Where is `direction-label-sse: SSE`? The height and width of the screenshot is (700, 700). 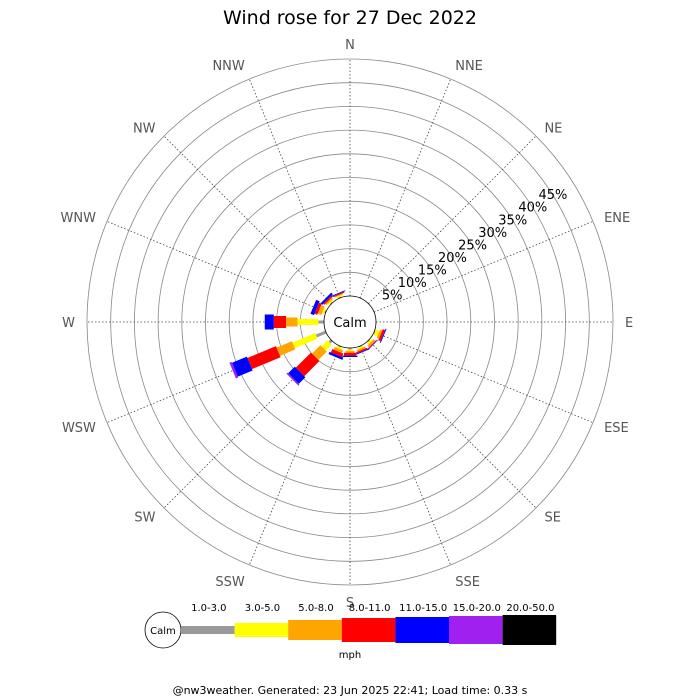
direction-label-sse: SSE is located at coordinates (467, 582).